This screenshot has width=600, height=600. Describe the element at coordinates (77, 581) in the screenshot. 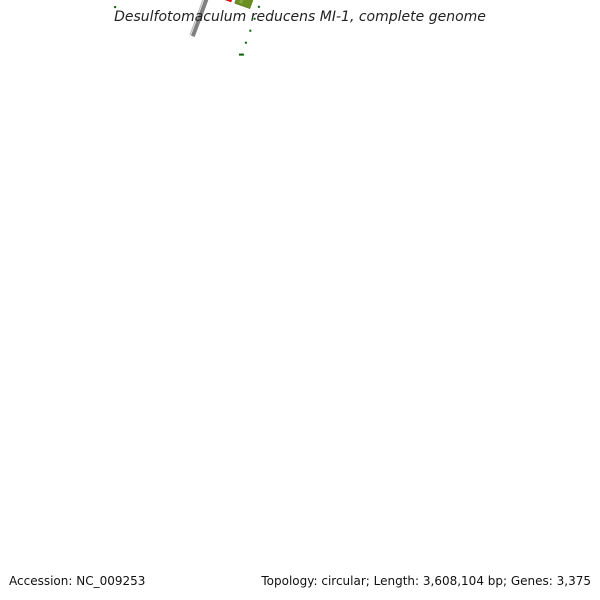

I see `accession-label: Accession: NC_009253` at that location.